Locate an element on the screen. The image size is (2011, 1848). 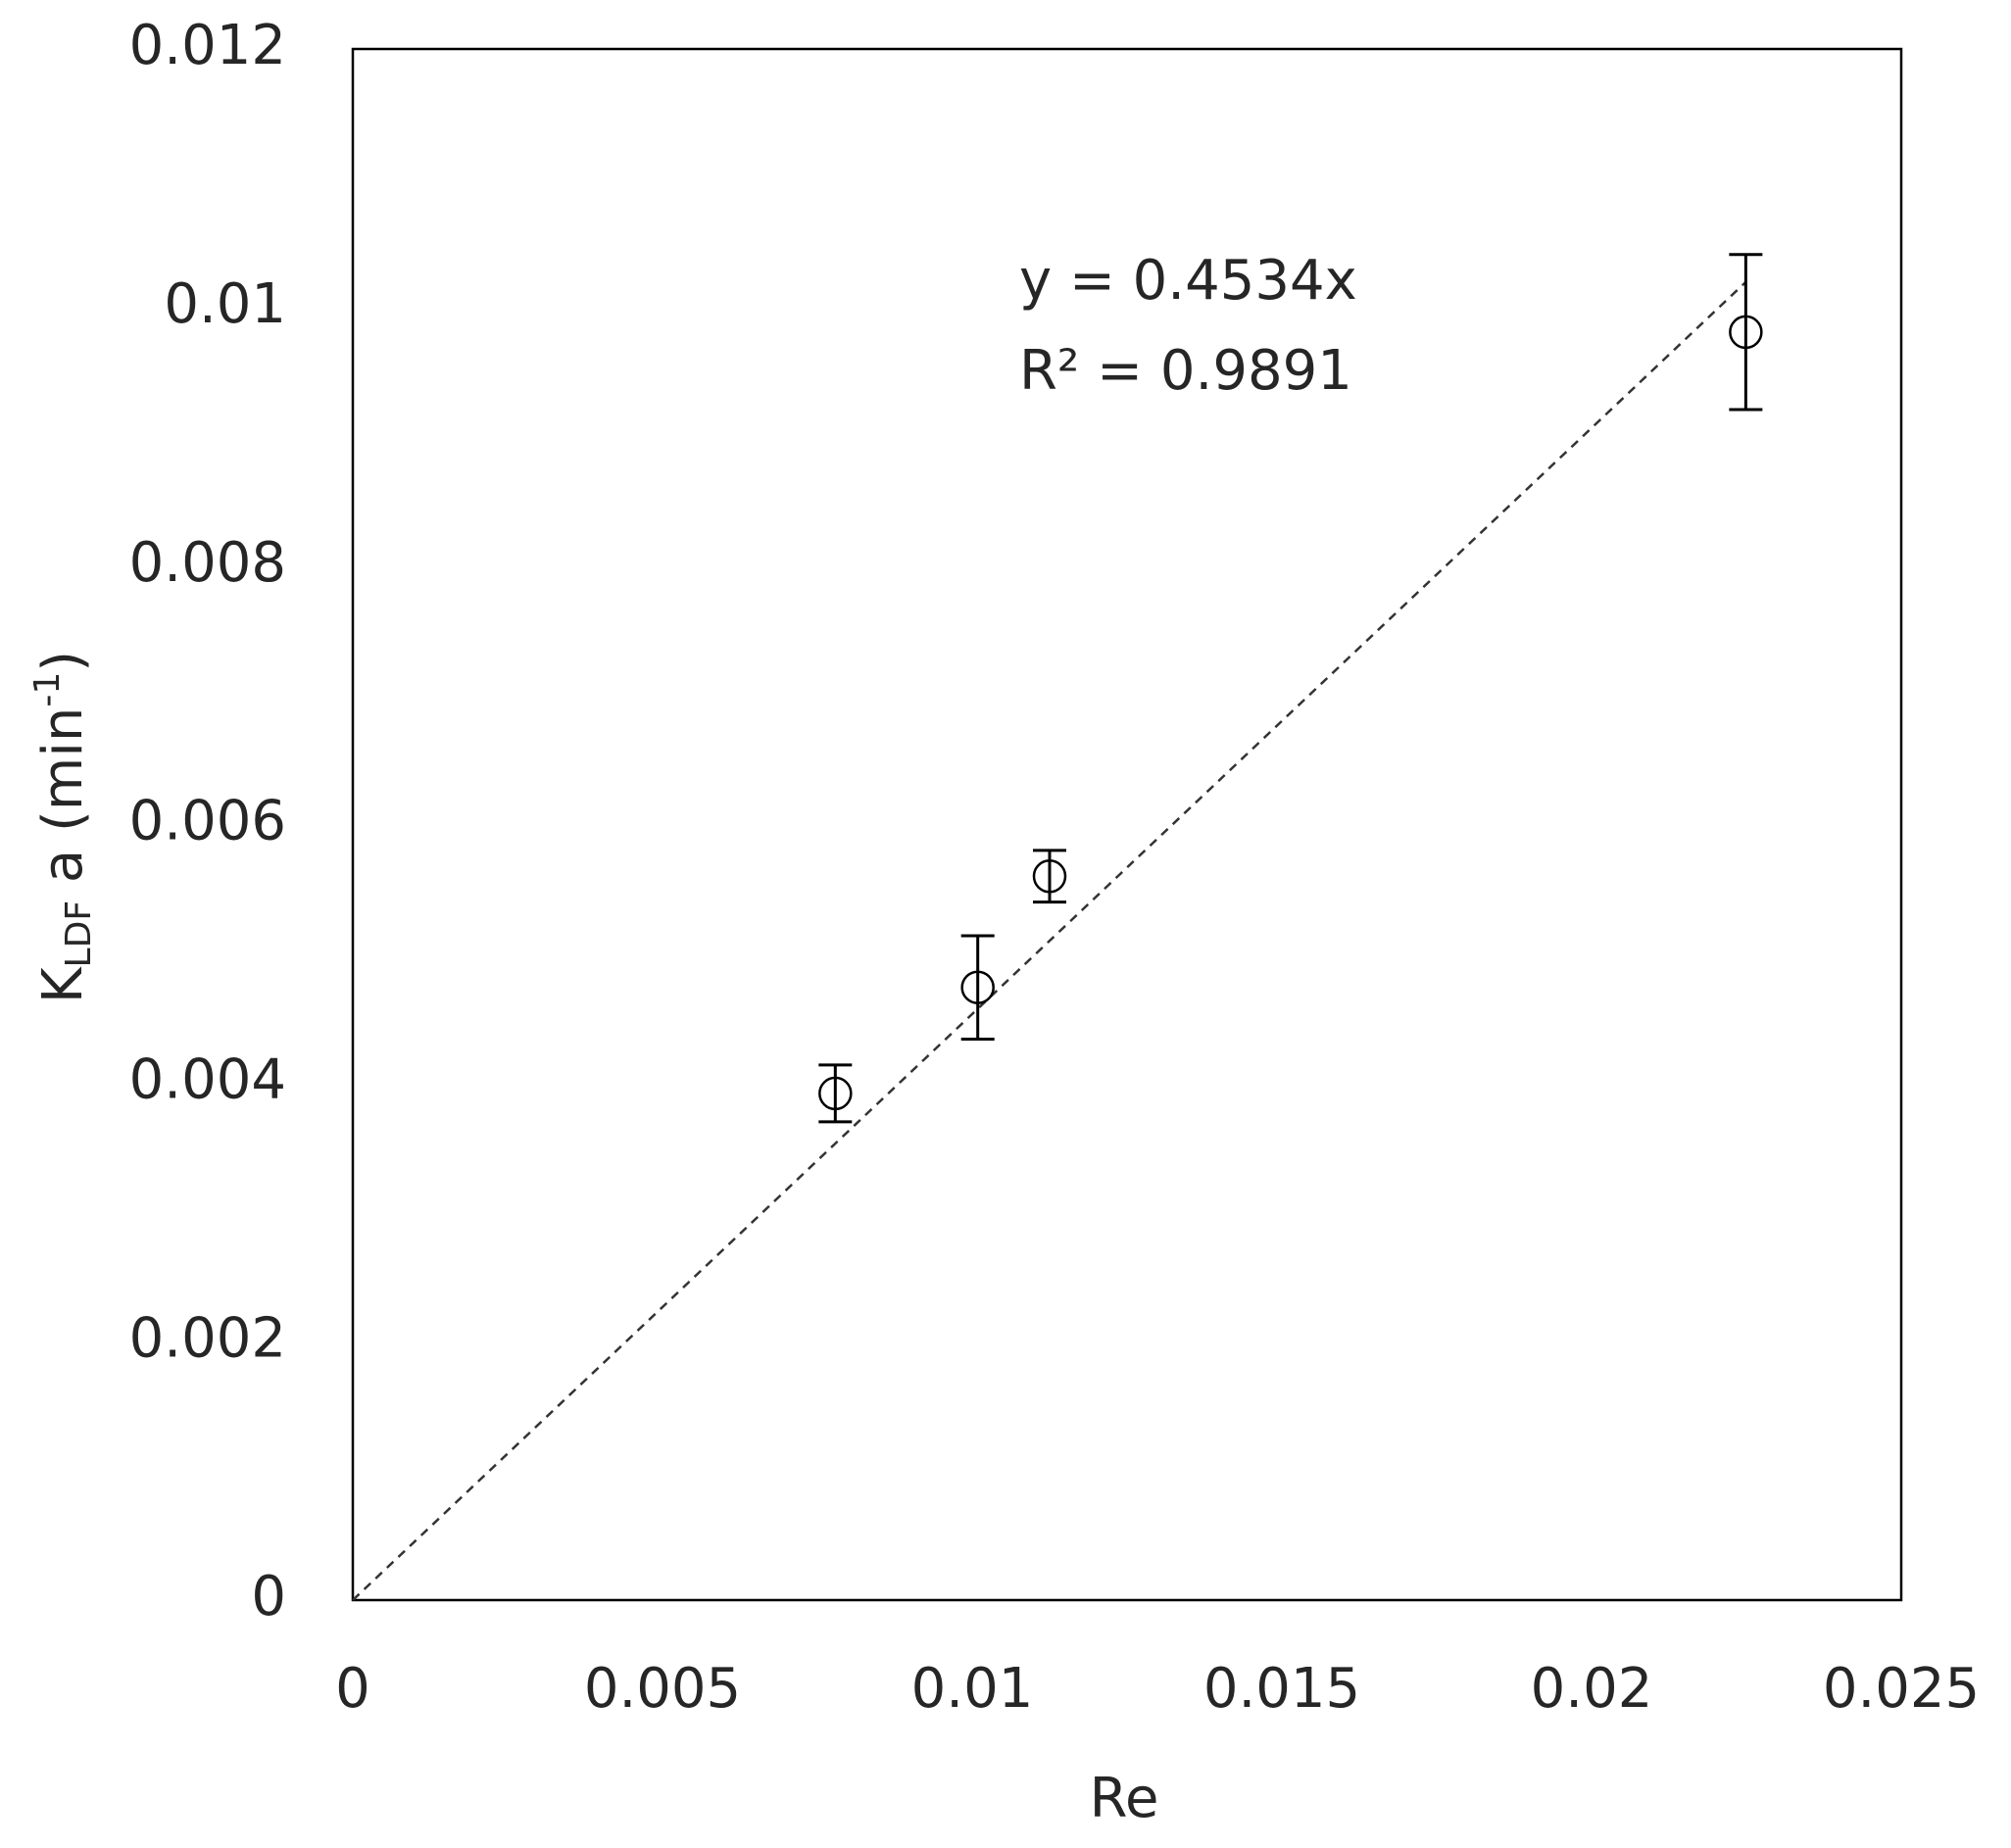
y-axis-label: KLDF a (min-1) is located at coordinates (63, 827).